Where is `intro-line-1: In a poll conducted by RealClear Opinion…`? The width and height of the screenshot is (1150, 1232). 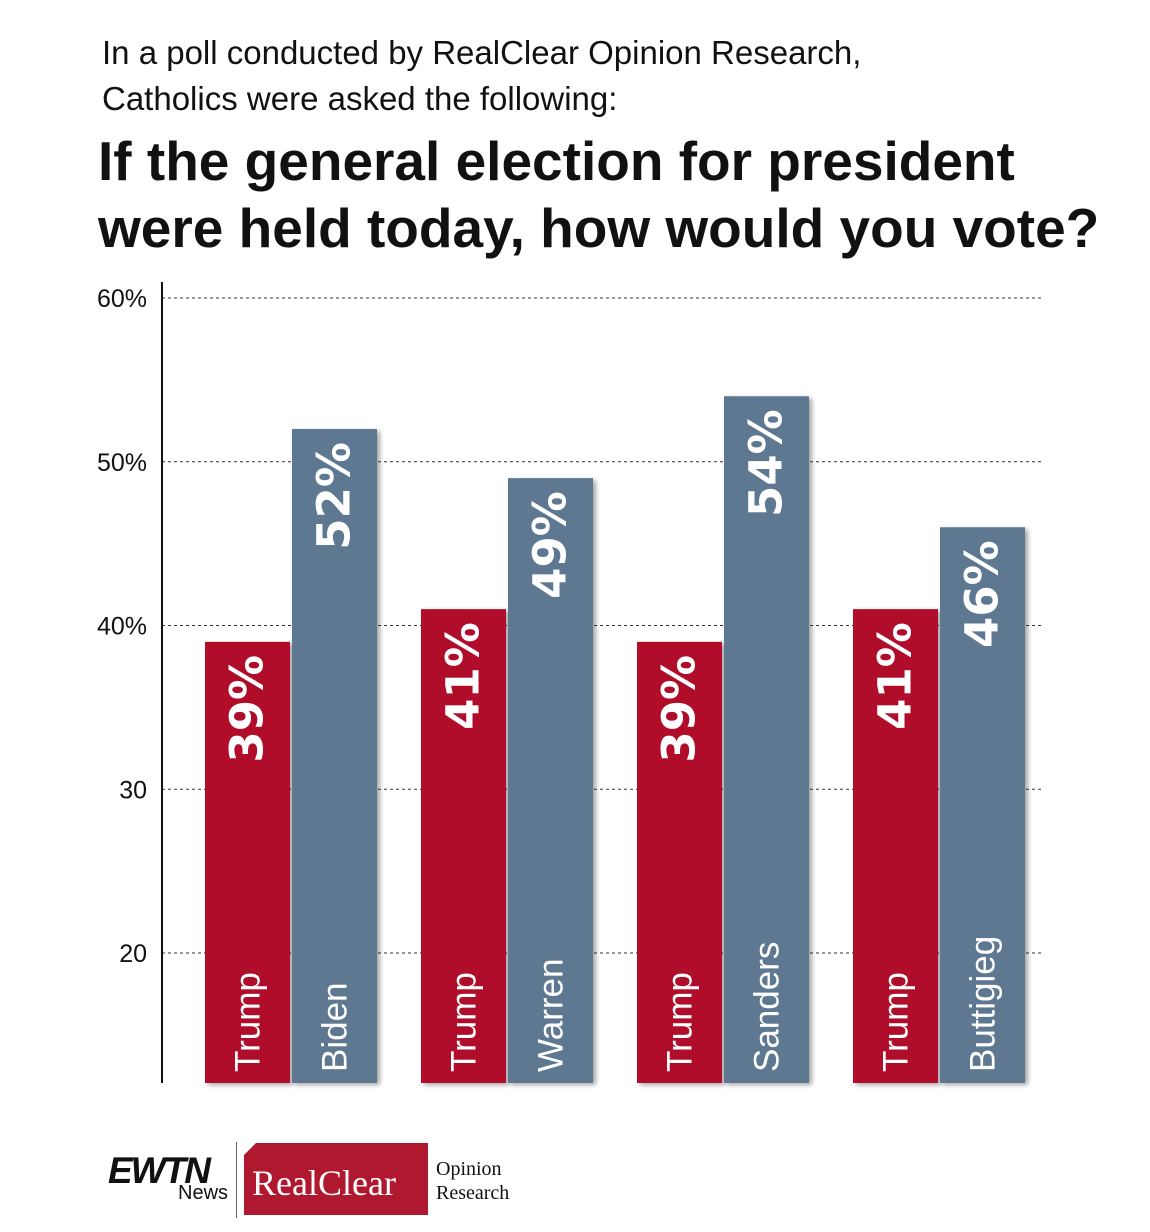
intro-line-1: In a poll conducted by RealClear Opinion… is located at coordinates (482, 52).